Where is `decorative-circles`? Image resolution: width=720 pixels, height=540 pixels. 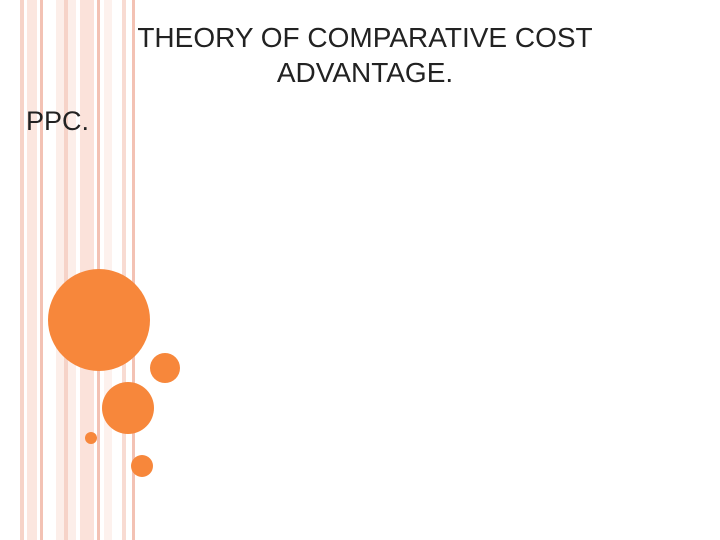
decorative-circles is located at coordinates (114, 373).